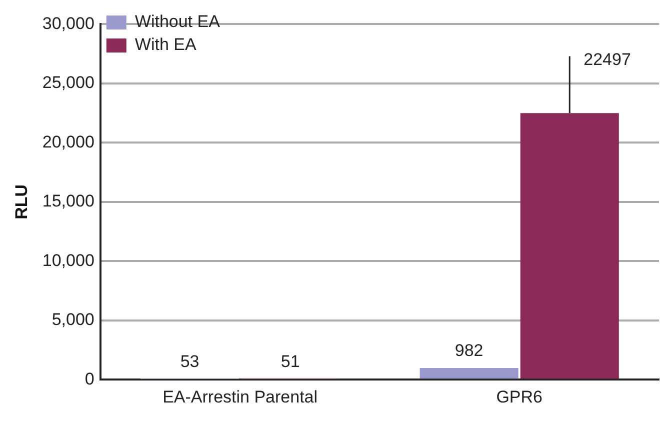 This screenshot has height=424, width=671. Describe the element at coordinates (21, 202) in the screenshot. I see `y-axis-title: RLU` at that location.